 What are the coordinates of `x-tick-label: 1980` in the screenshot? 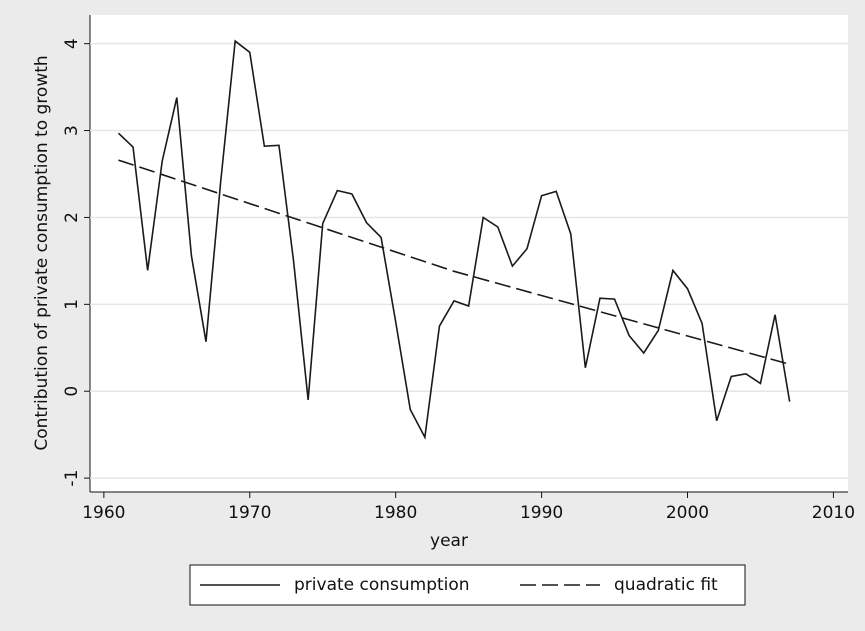 It's located at (395, 513).